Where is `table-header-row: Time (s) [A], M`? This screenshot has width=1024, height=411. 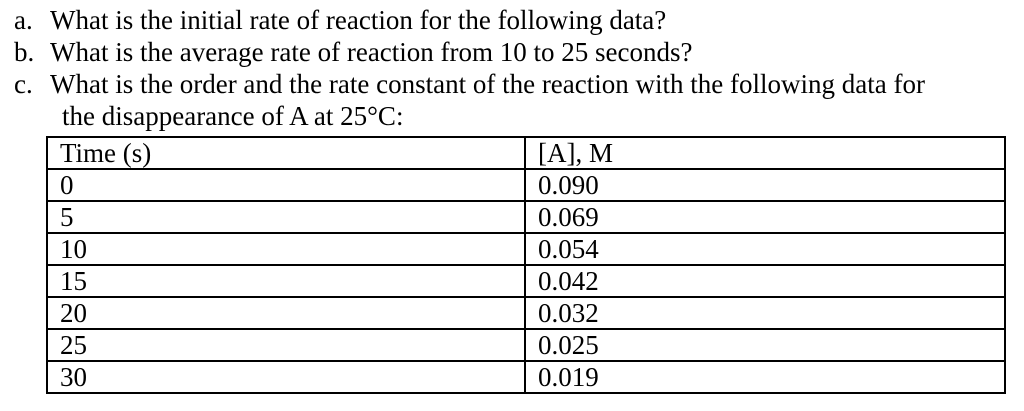 table-header-row: Time (s) [A], M is located at coordinates (526, 153).